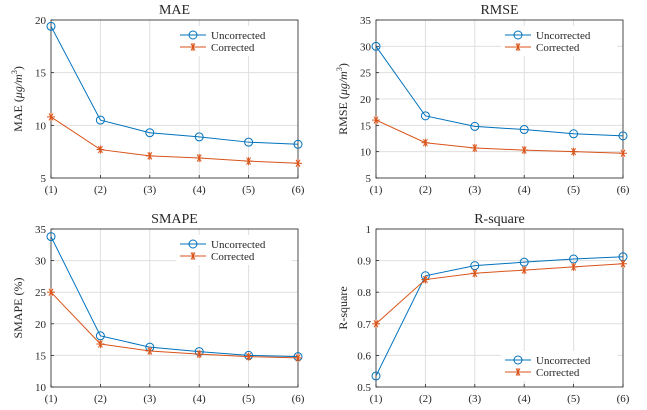 The height and width of the screenshot is (410, 647). What do you see at coordinates (364, 388) in the screenshot?
I see `y-tick-label: 0.5` at bounding box center [364, 388].